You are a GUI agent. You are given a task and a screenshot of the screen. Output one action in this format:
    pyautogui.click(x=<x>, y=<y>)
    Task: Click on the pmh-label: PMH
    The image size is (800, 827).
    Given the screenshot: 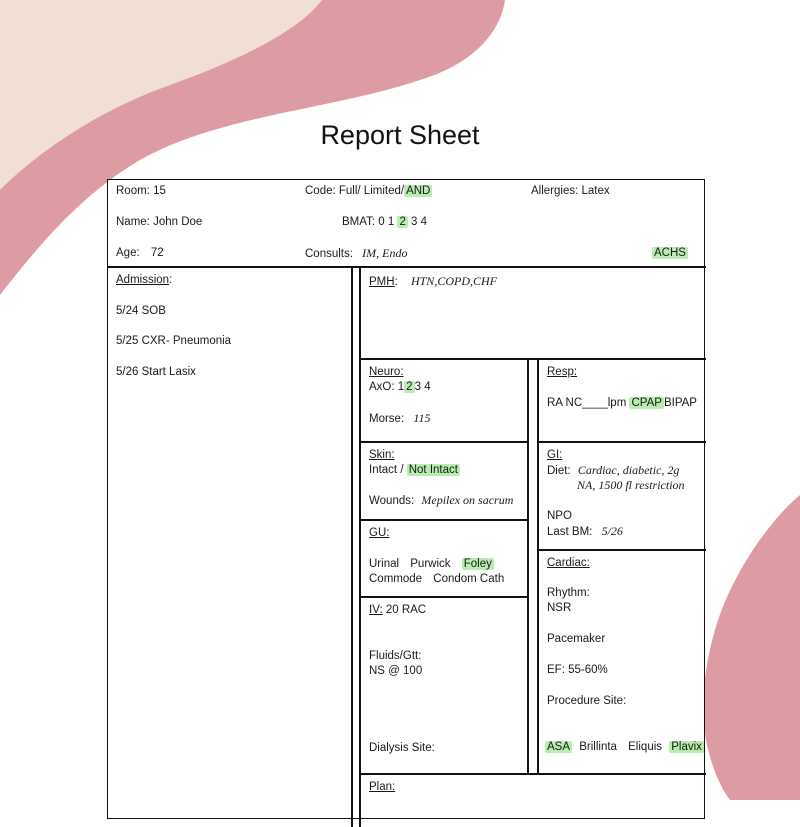 What is the action you would take?
    pyautogui.click(x=382, y=282)
    